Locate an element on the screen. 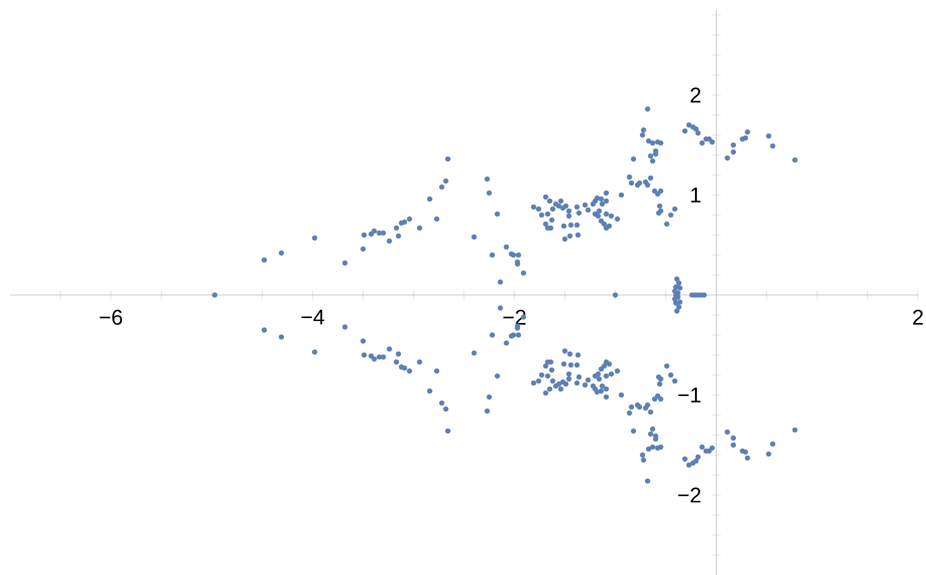  y-tick-label: 1 is located at coordinates (695, 195).